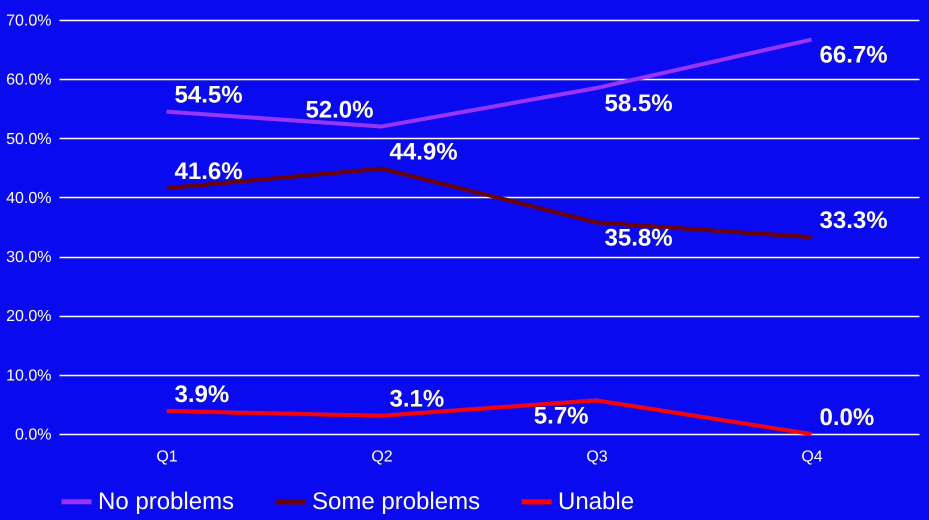  Describe the element at coordinates (29, 80) in the screenshot. I see `y-tick-label: 60.0%` at that location.